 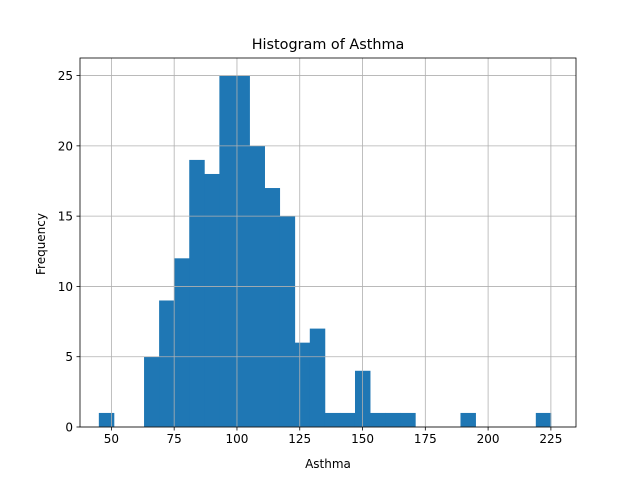 What do you see at coordinates (299, 439) in the screenshot?
I see `x-tick-label: 125` at bounding box center [299, 439].